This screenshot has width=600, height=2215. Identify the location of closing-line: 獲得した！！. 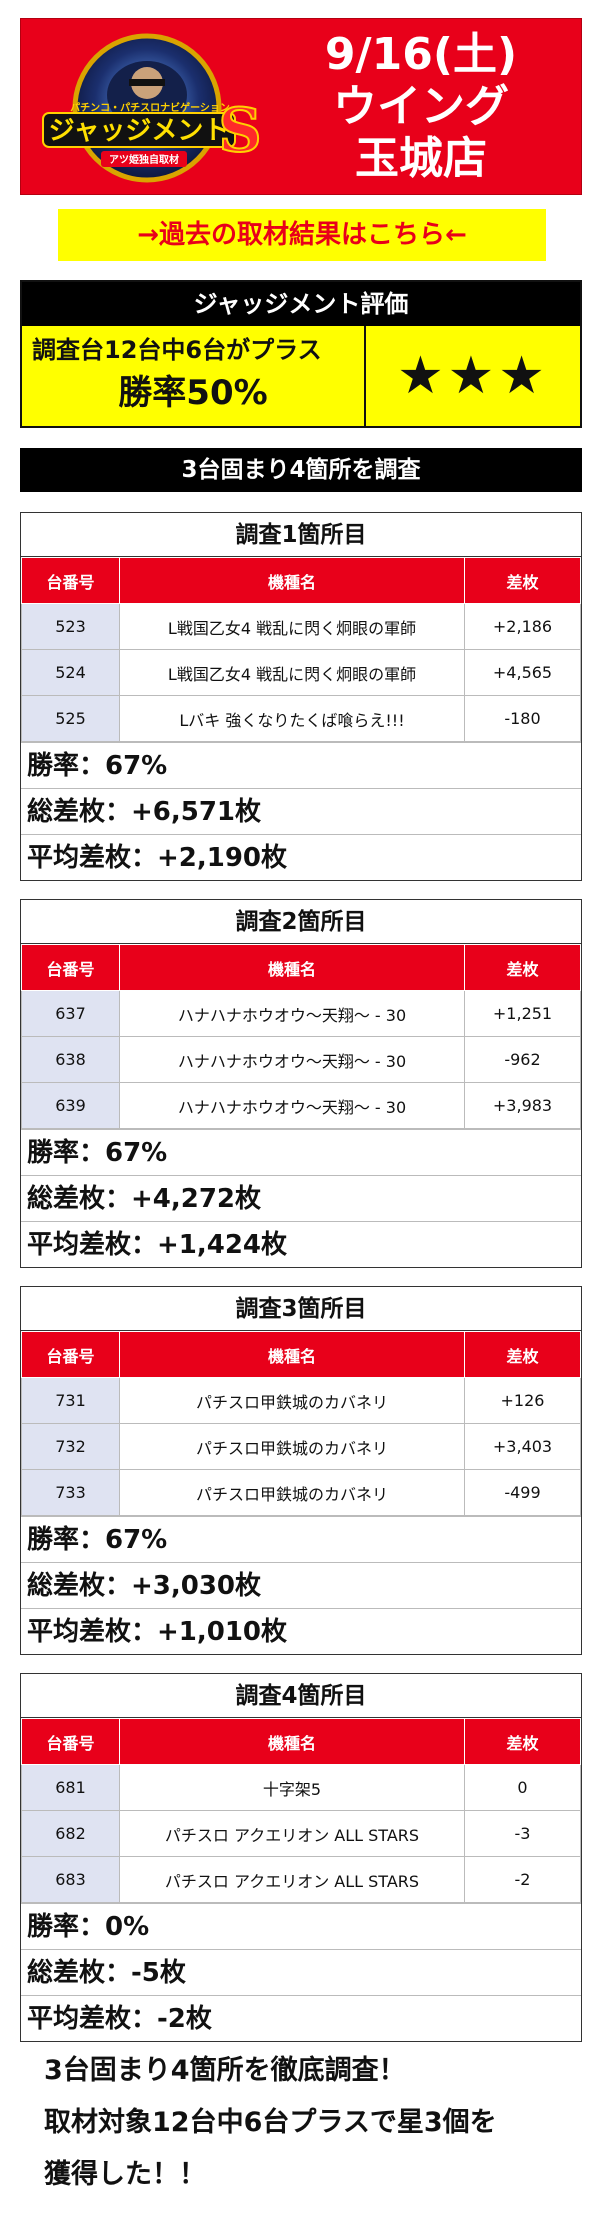
(125, 2174).